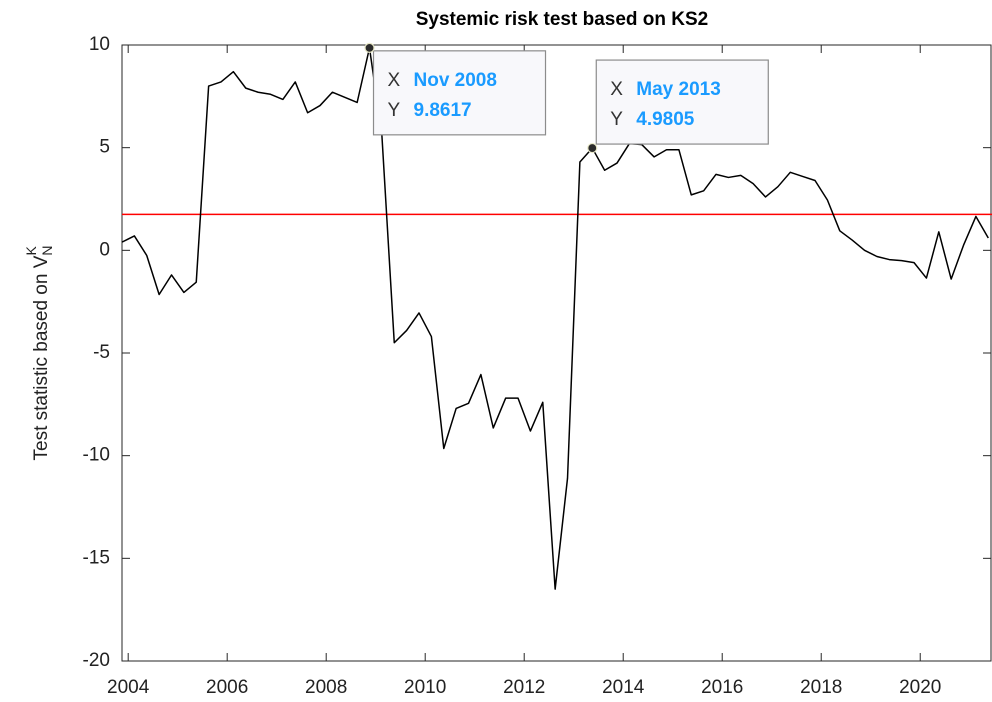 Image resolution: width=992 pixels, height=702 pixels. Describe the element at coordinates (326, 687) in the screenshot. I see `x-tick-label: 2008` at that location.